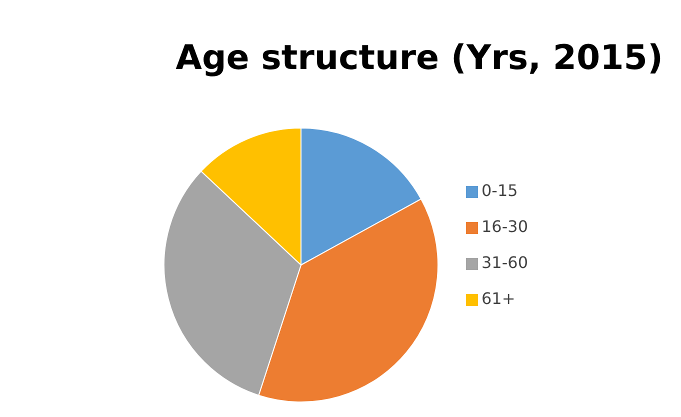 The height and width of the screenshot is (417, 681). What do you see at coordinates (500, 190) in the screenshot?
I see `legend-label: 0-15` at bounding box center [500, 190].